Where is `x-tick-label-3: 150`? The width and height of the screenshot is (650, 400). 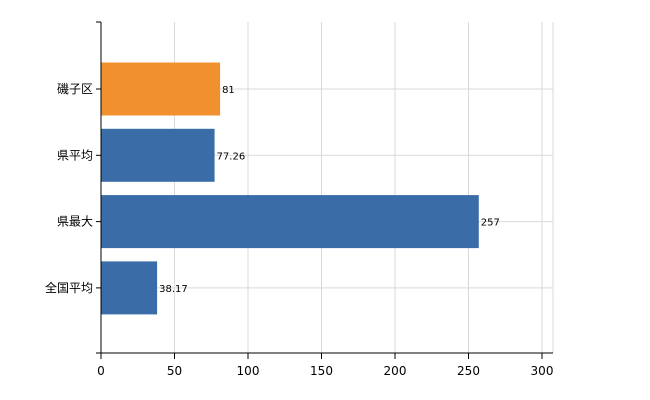 x-tick-label-3: 150 is located at coordinates (321, 371).